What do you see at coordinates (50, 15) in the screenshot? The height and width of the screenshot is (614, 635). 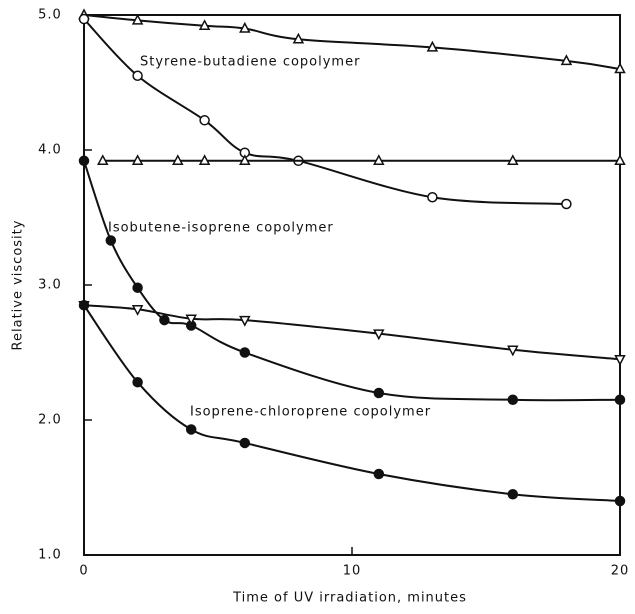 I see `y-tick-label: 5.0` at bounding box center [50, 15].